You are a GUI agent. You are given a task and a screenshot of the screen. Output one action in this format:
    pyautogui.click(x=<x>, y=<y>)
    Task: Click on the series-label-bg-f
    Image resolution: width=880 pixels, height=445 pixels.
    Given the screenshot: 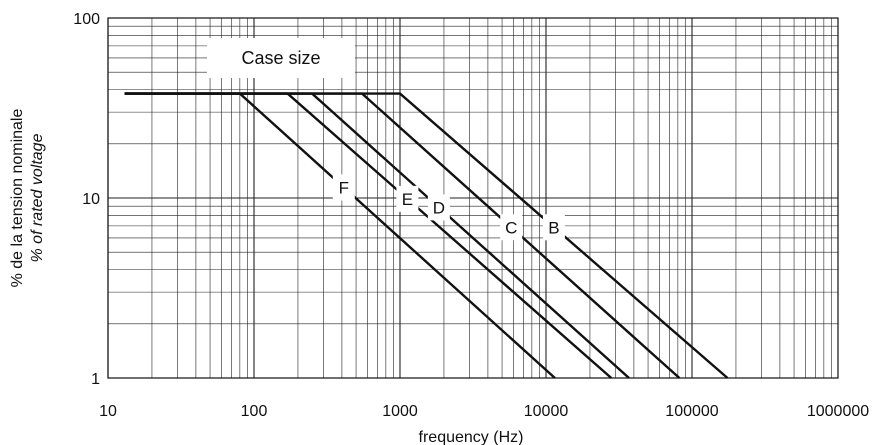 What is the action you would take?
    pyautogui.click(x=343, y=187)
    